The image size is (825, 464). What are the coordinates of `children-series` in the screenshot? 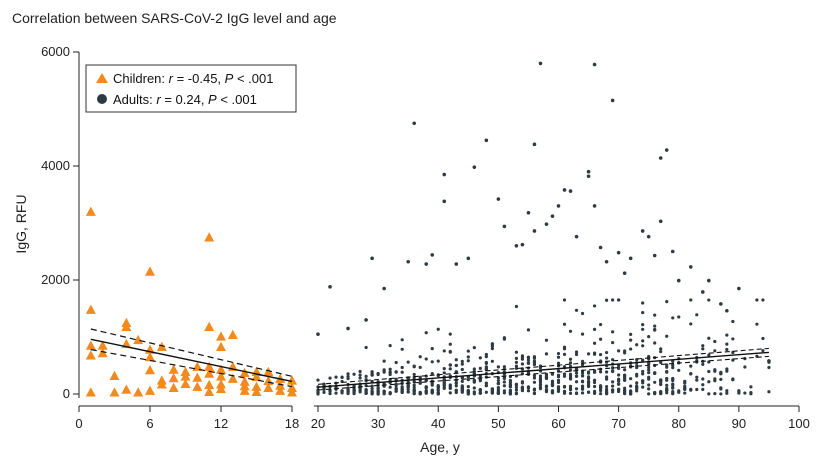 It's located at (191, 301).